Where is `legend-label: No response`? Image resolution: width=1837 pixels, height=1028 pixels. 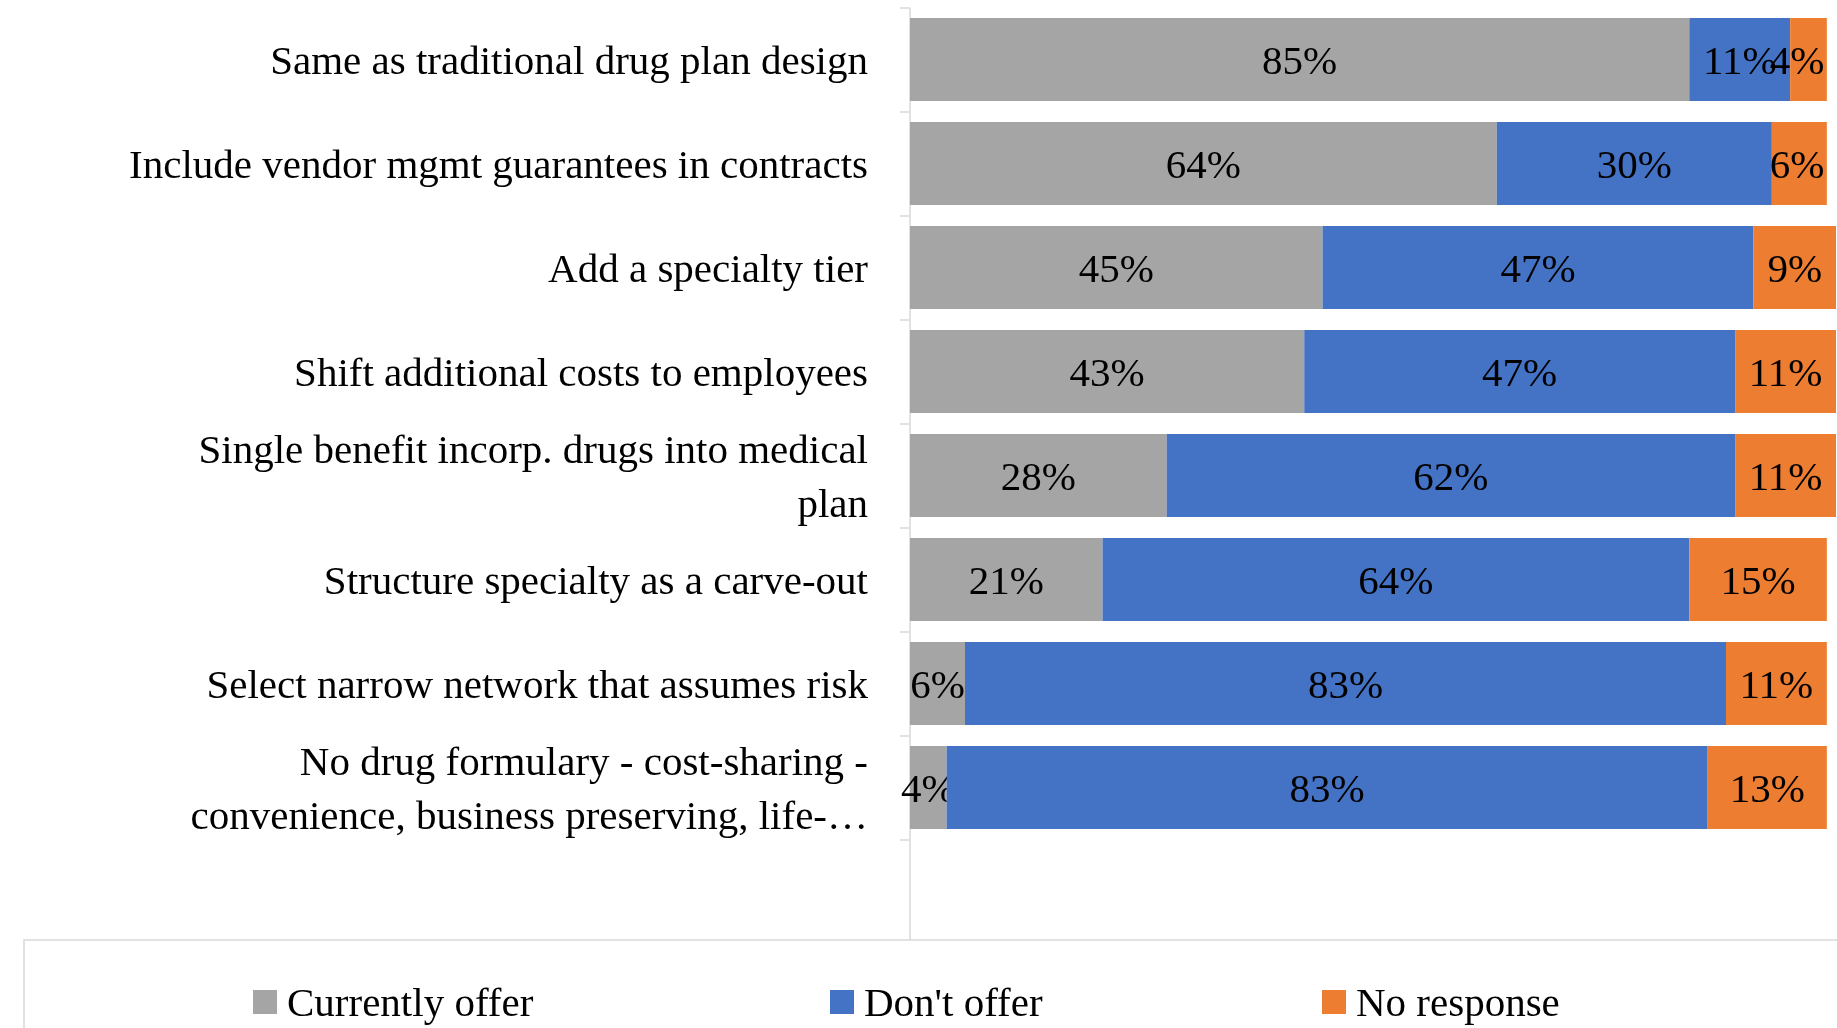
legend-label: No response is located at coordinates (1458, 1002).